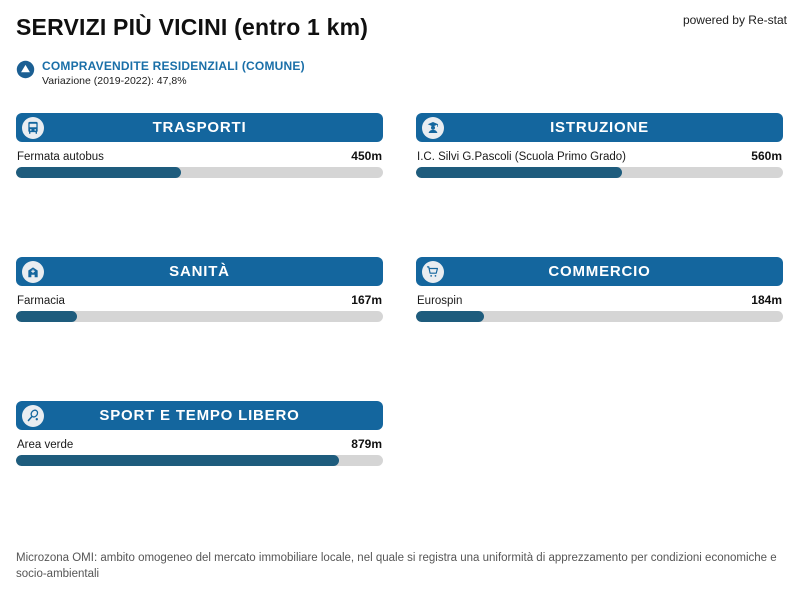 This screenshot has width=800, height=600. I want to click on service-row: Fermata autobus 450m, so click(199, 156).